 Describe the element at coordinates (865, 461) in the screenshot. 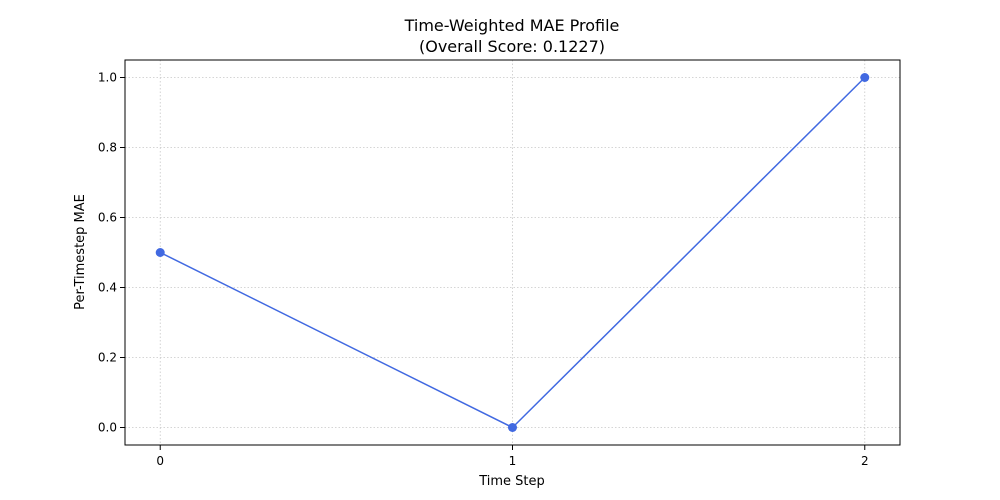

I see `x-tick-label: 2` at that location.